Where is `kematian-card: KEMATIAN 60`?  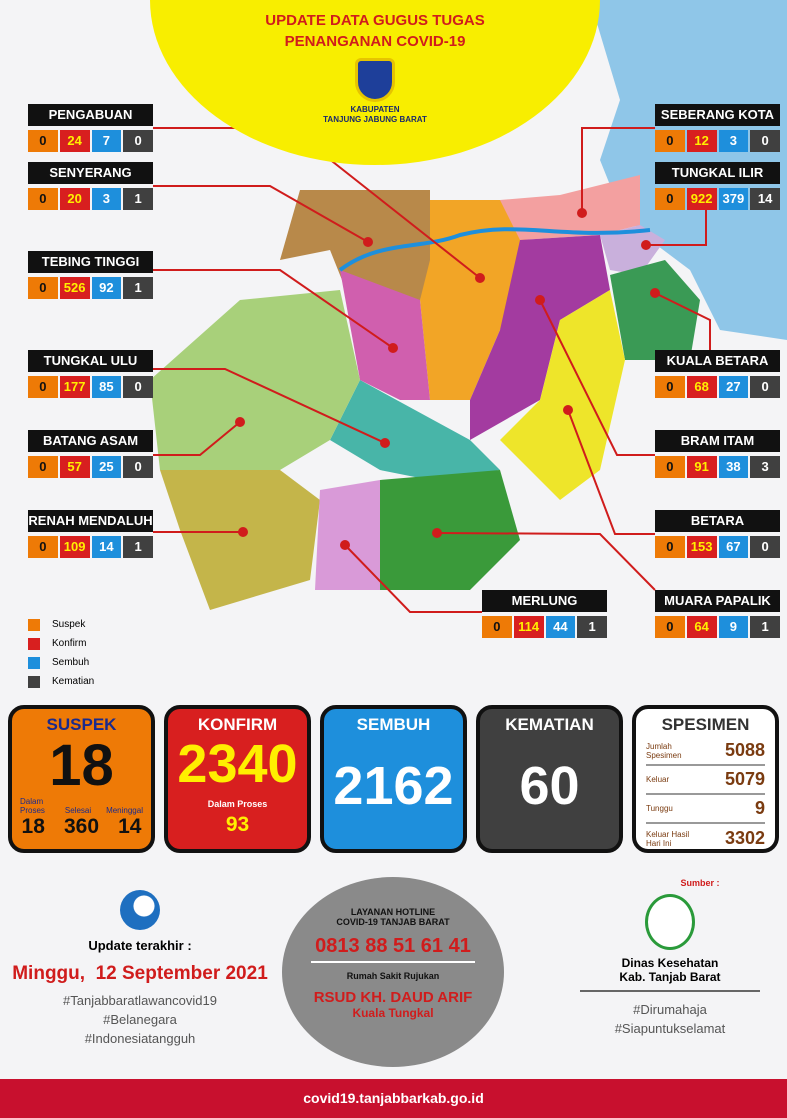 kematian-card: KEMATIAN 60 is located at coordinates (549, 779).